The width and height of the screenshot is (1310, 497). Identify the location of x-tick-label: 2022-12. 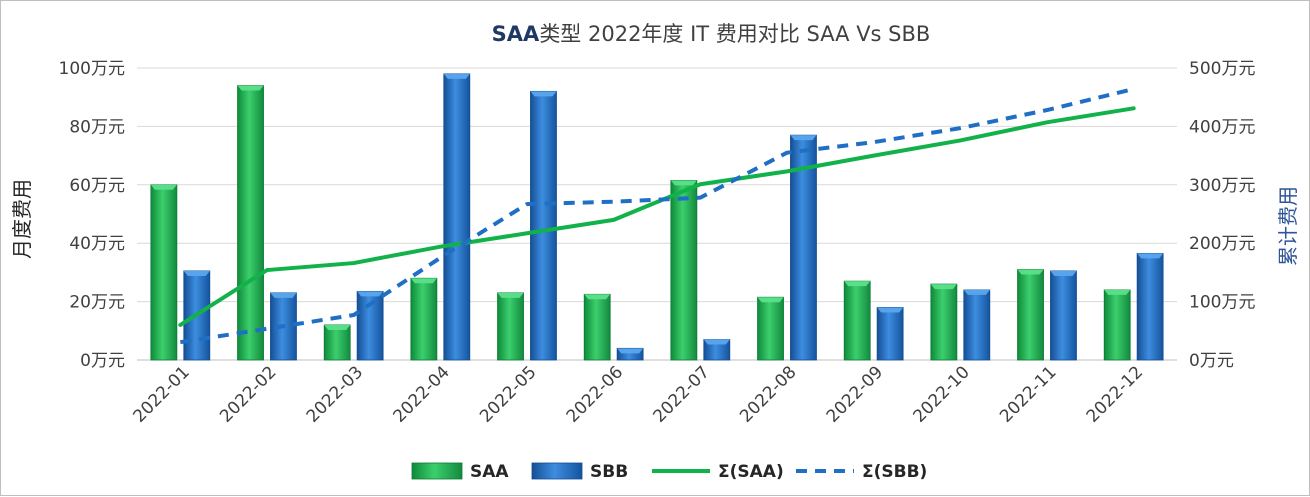
(1115, 394).